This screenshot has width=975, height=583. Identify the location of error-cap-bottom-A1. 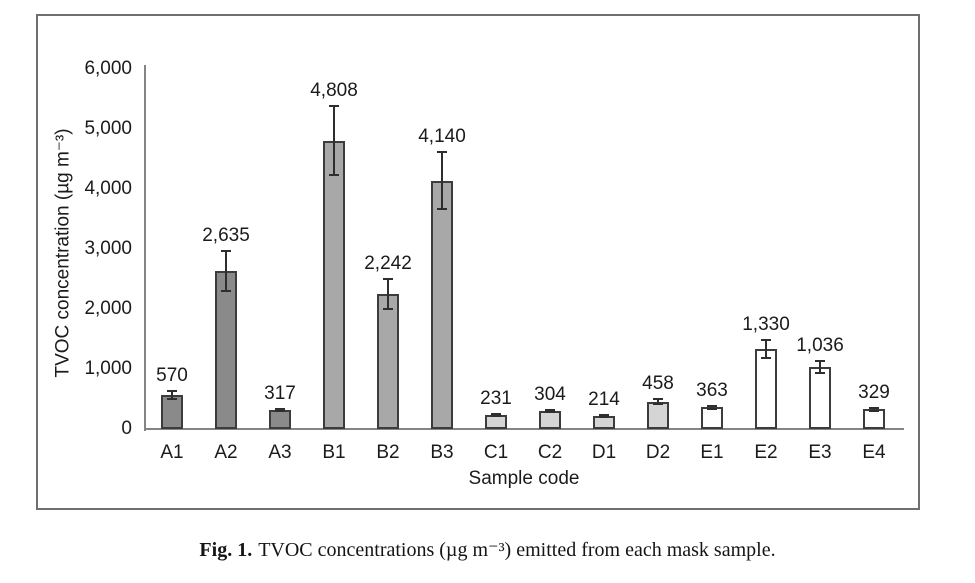
(172, 398).